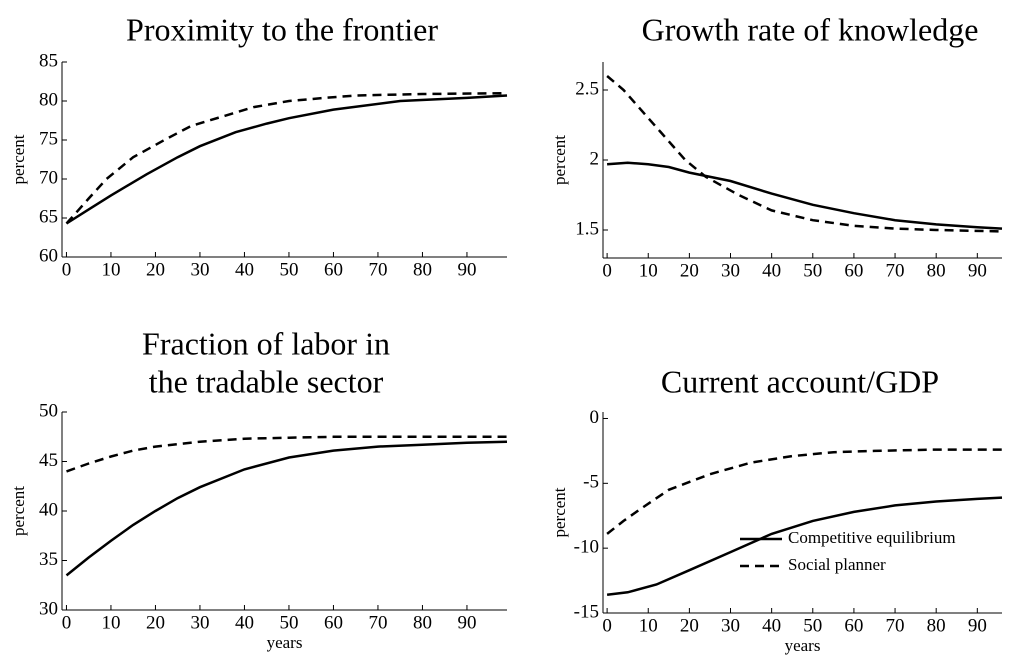 The height and width of the screenshot is (664, 1011). I want to click on y-tick-label: -15, so click(586, 611).